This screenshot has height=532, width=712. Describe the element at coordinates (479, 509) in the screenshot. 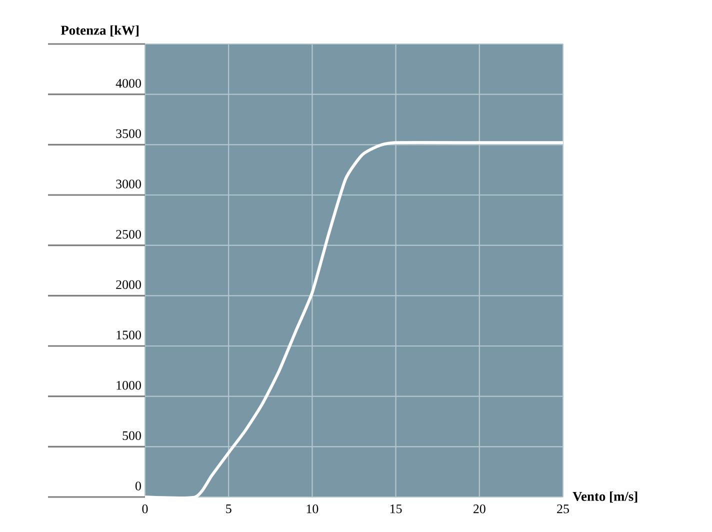

I see `x-tick-label: 20` at that location.